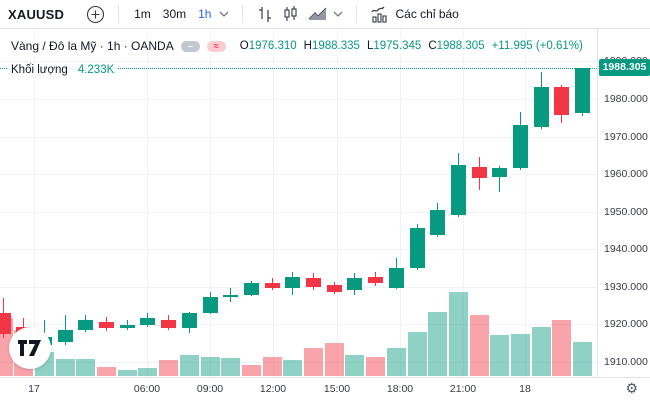 The height and width of the screenshot is (400, 650). Describe the element at coordinates (626, 174) in the screenshot. I see `price-tick-label: 1960.000` at that location.